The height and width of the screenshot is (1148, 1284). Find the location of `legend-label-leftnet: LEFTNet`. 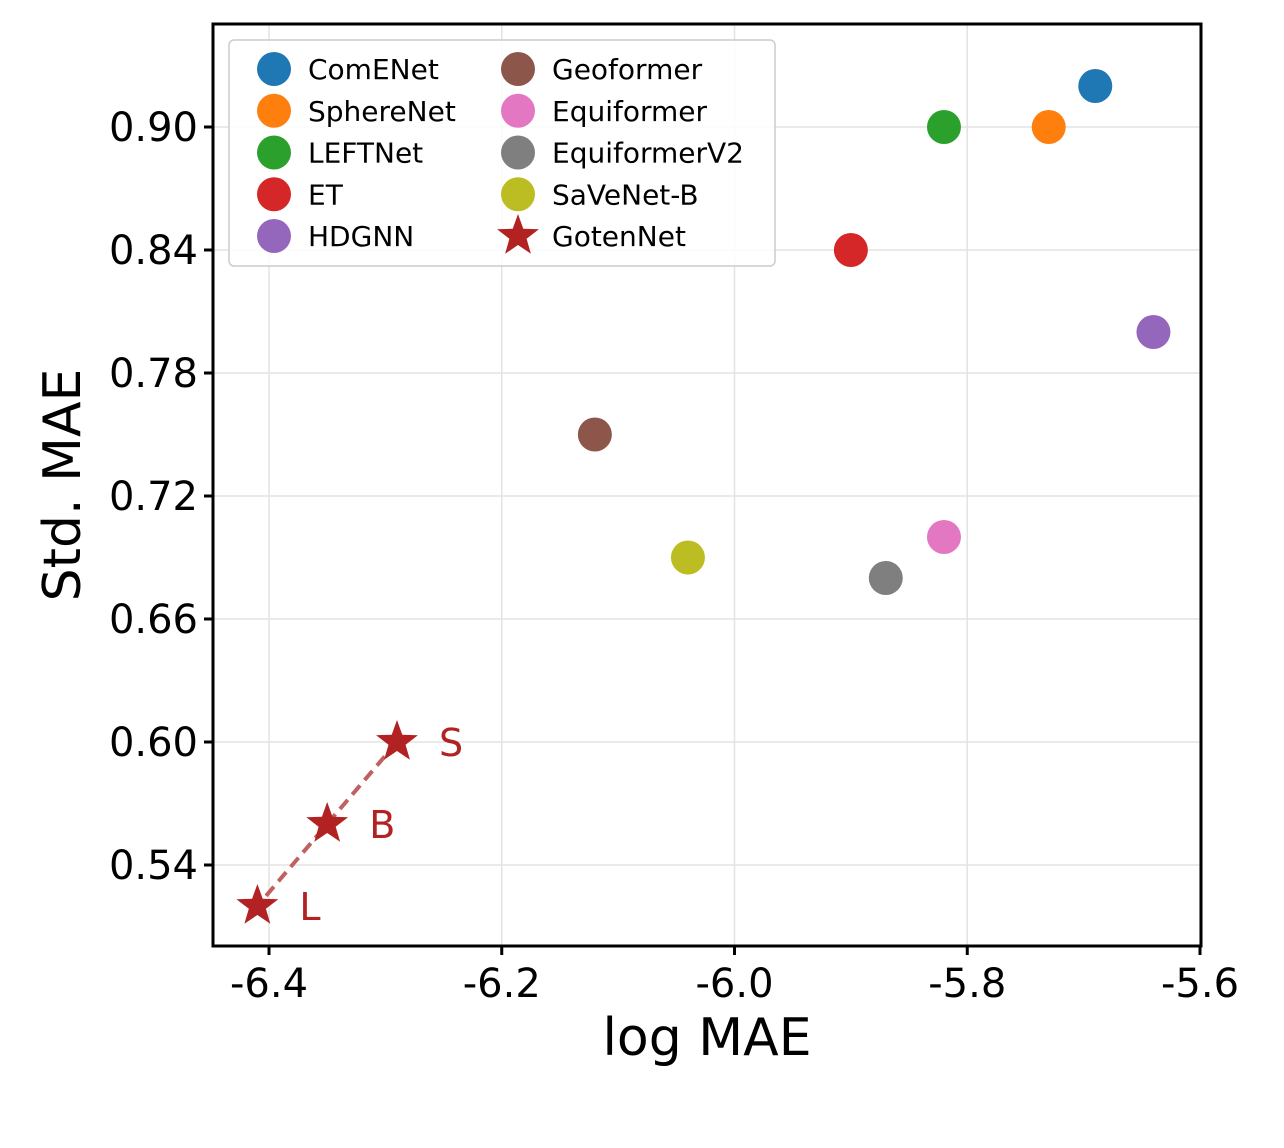

legend-label-leftnet: LEFTNet is located at coordinates (365, 153).